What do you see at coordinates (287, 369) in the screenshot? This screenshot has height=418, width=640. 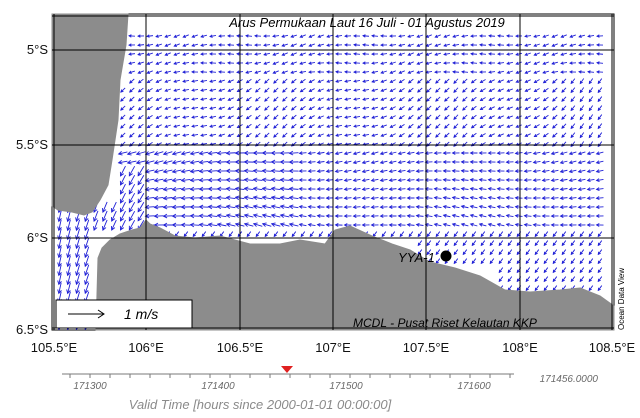 I see `time-marker` at bounding box center [287, 369].